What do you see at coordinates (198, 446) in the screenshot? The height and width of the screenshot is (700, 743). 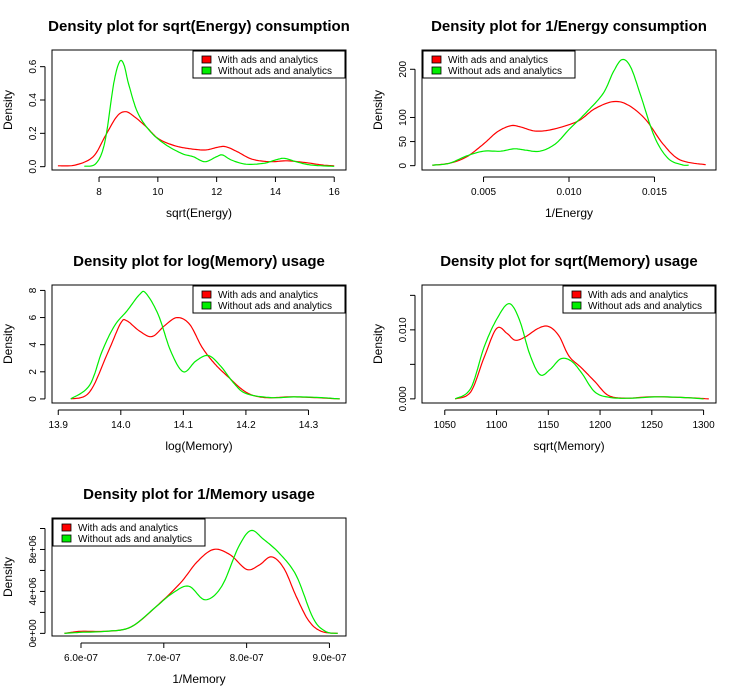 I see `x-axis-label: log(Memory)` at bounding box center [198, 446].